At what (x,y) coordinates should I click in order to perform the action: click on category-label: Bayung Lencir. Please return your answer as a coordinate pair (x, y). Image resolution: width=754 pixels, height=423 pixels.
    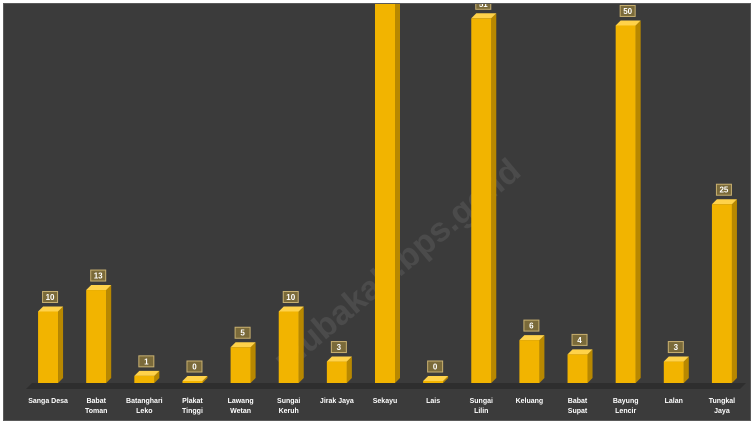
    Looking at the image, I should click on (626, 406).